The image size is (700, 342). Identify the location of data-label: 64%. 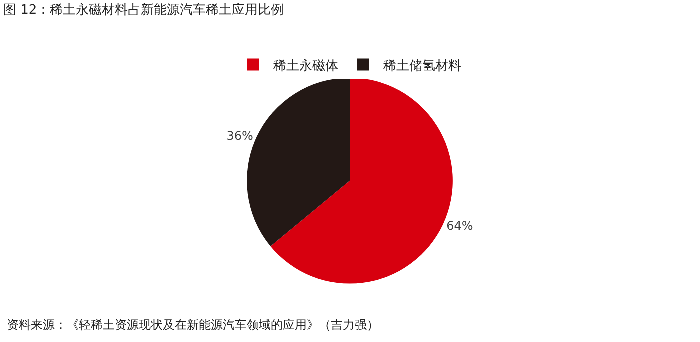
(460, 225).